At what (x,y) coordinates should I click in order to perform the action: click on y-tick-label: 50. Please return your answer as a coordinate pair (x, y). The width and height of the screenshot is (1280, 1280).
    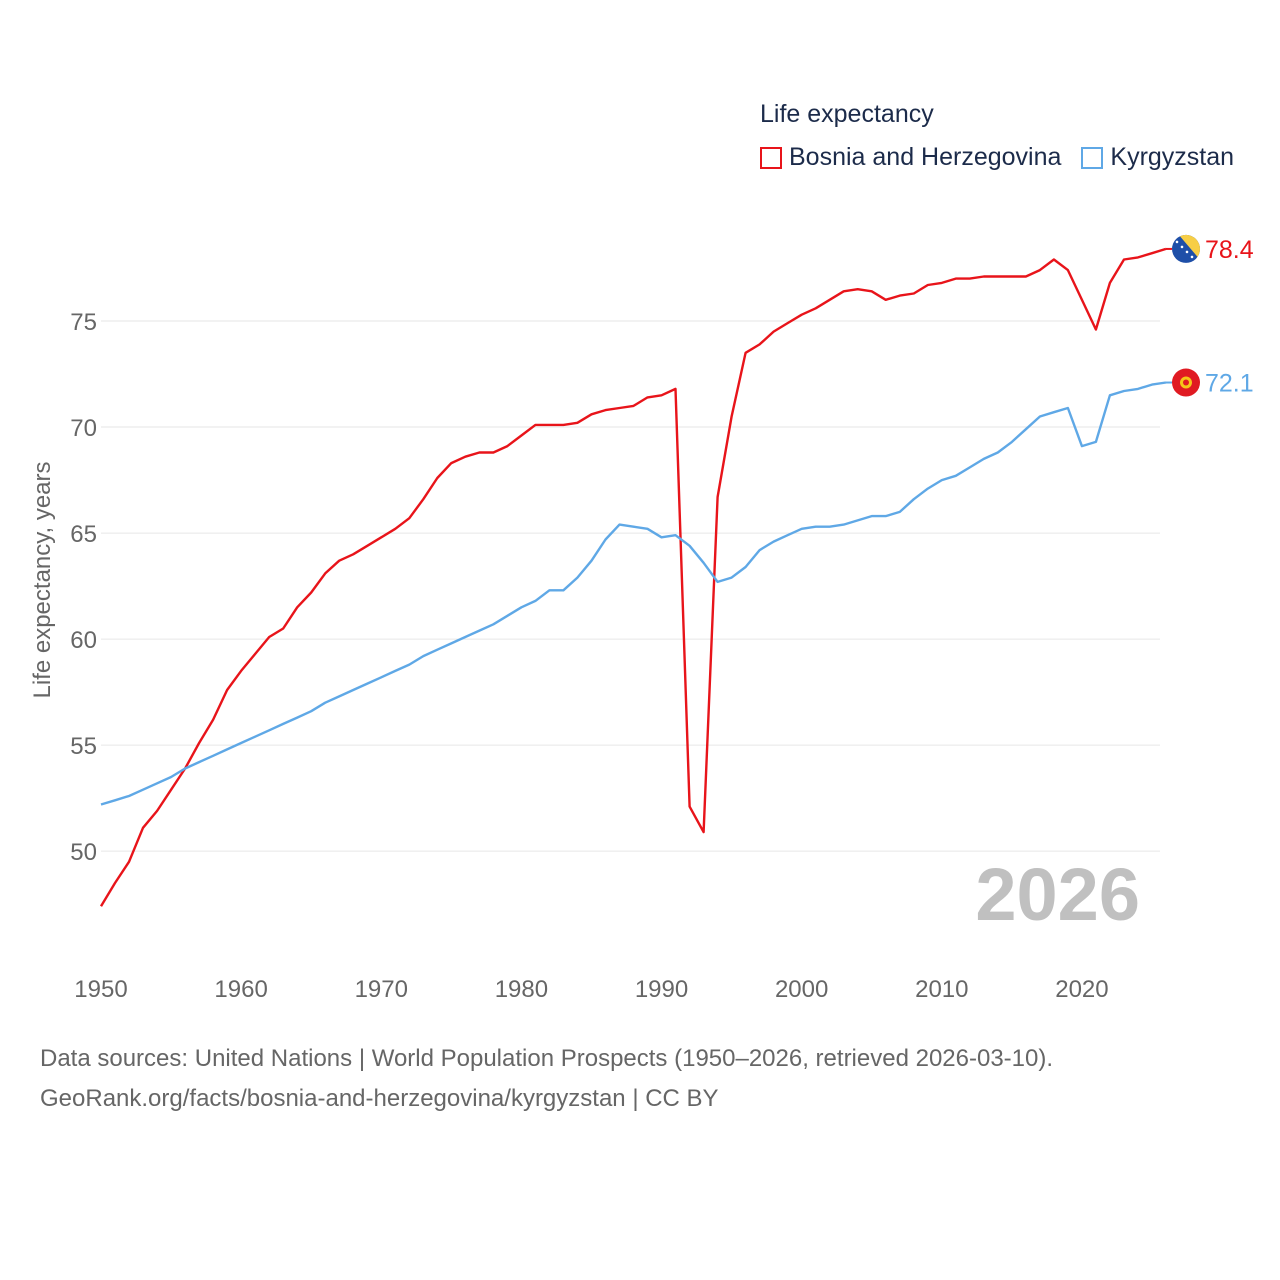
    Looking at the image, I should click on (83, 852).